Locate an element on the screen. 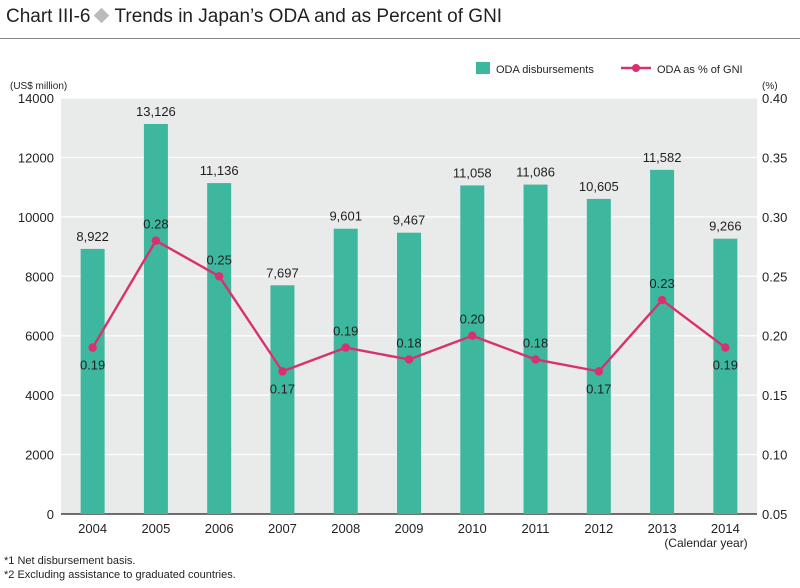 This screenshot has height=588, width=800. y2-axis-label: (%) is located at coordinates (770, 86).